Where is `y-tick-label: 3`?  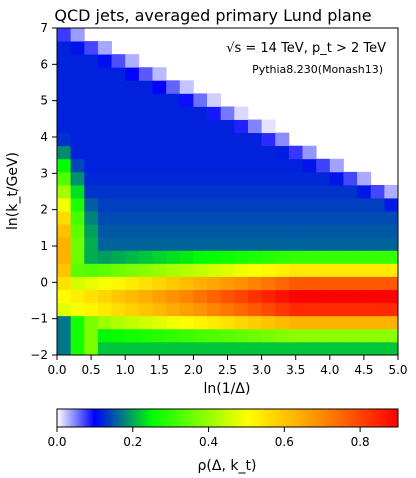
y-tick-label: 3 is located at coordinates (44, 173).